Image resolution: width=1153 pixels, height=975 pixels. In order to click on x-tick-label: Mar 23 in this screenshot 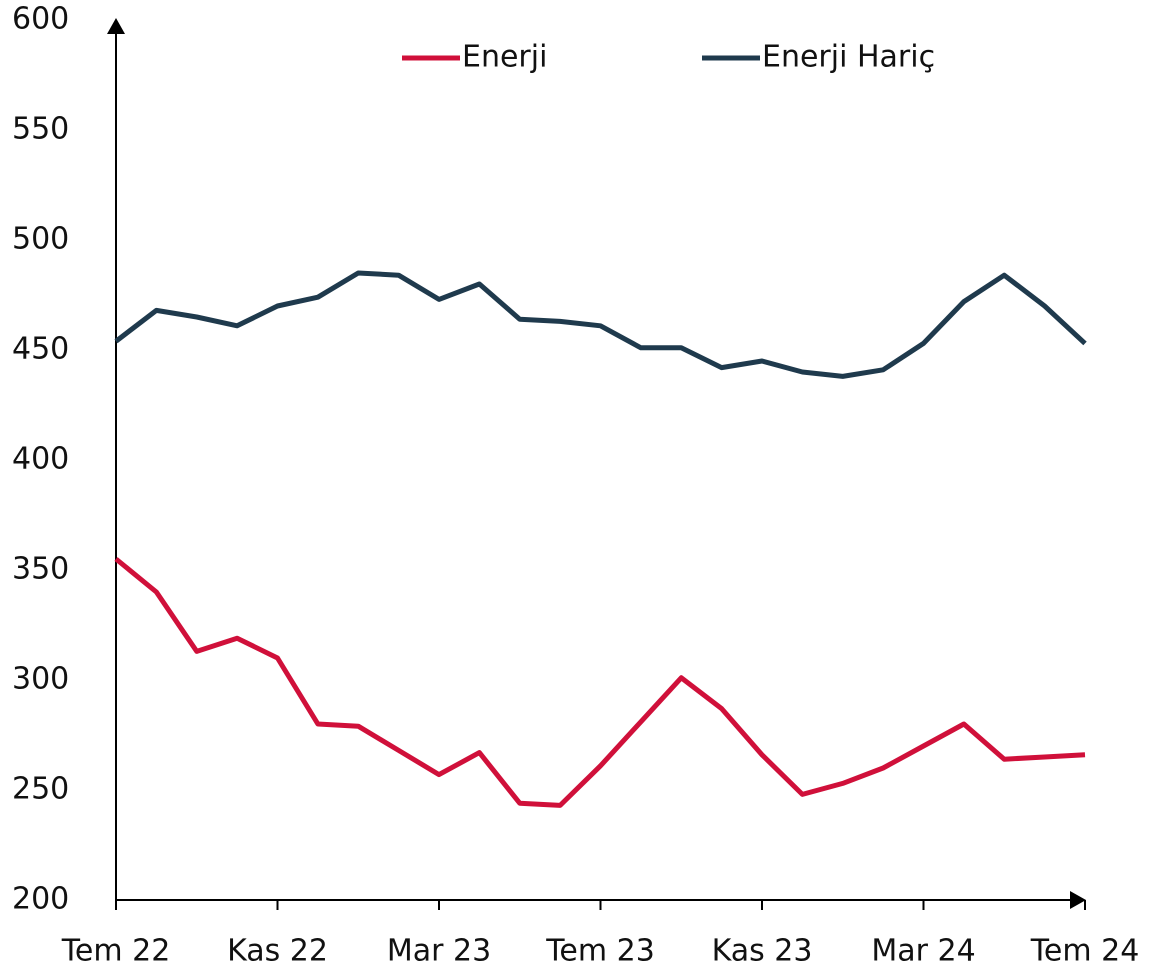, I will do `click(439, 951)`.